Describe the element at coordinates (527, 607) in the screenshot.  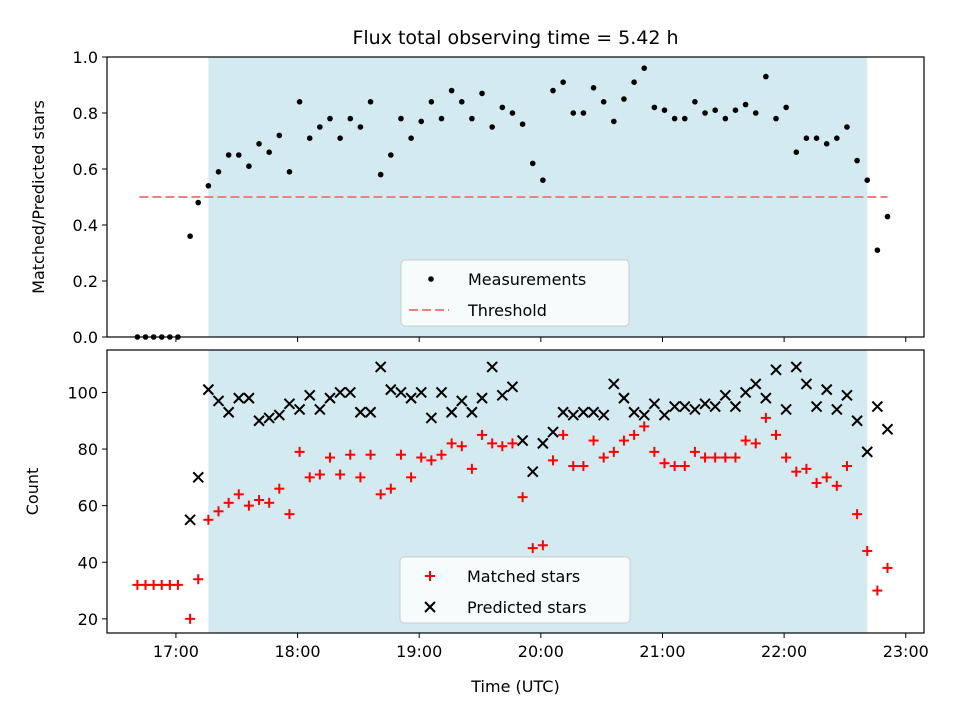
I see `legend-label: Predicted stars` at that location.